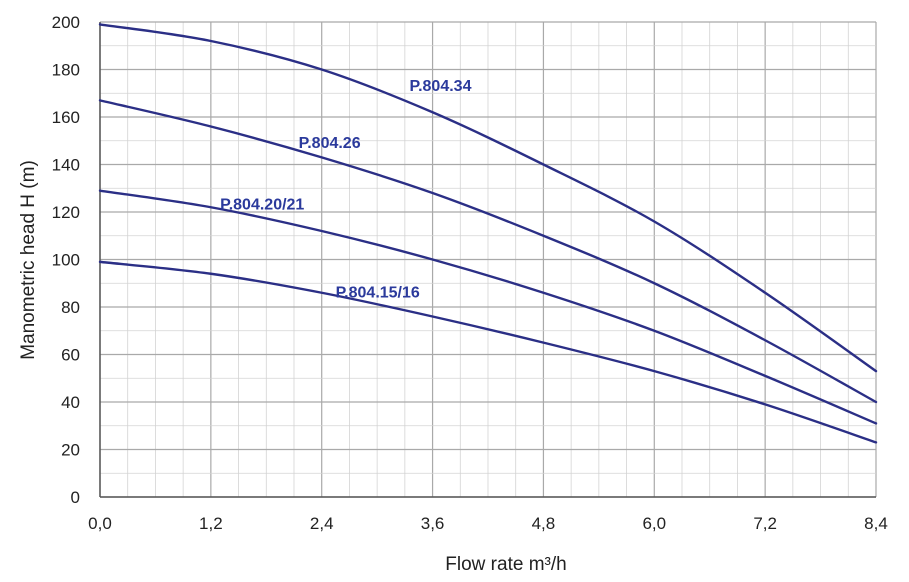 This screenshot has width=909, height=582. Describe the element at coordinates (378, 293) in the screenshot. I see `series-label-p-804-15-16: P.804.15/16` at that location.